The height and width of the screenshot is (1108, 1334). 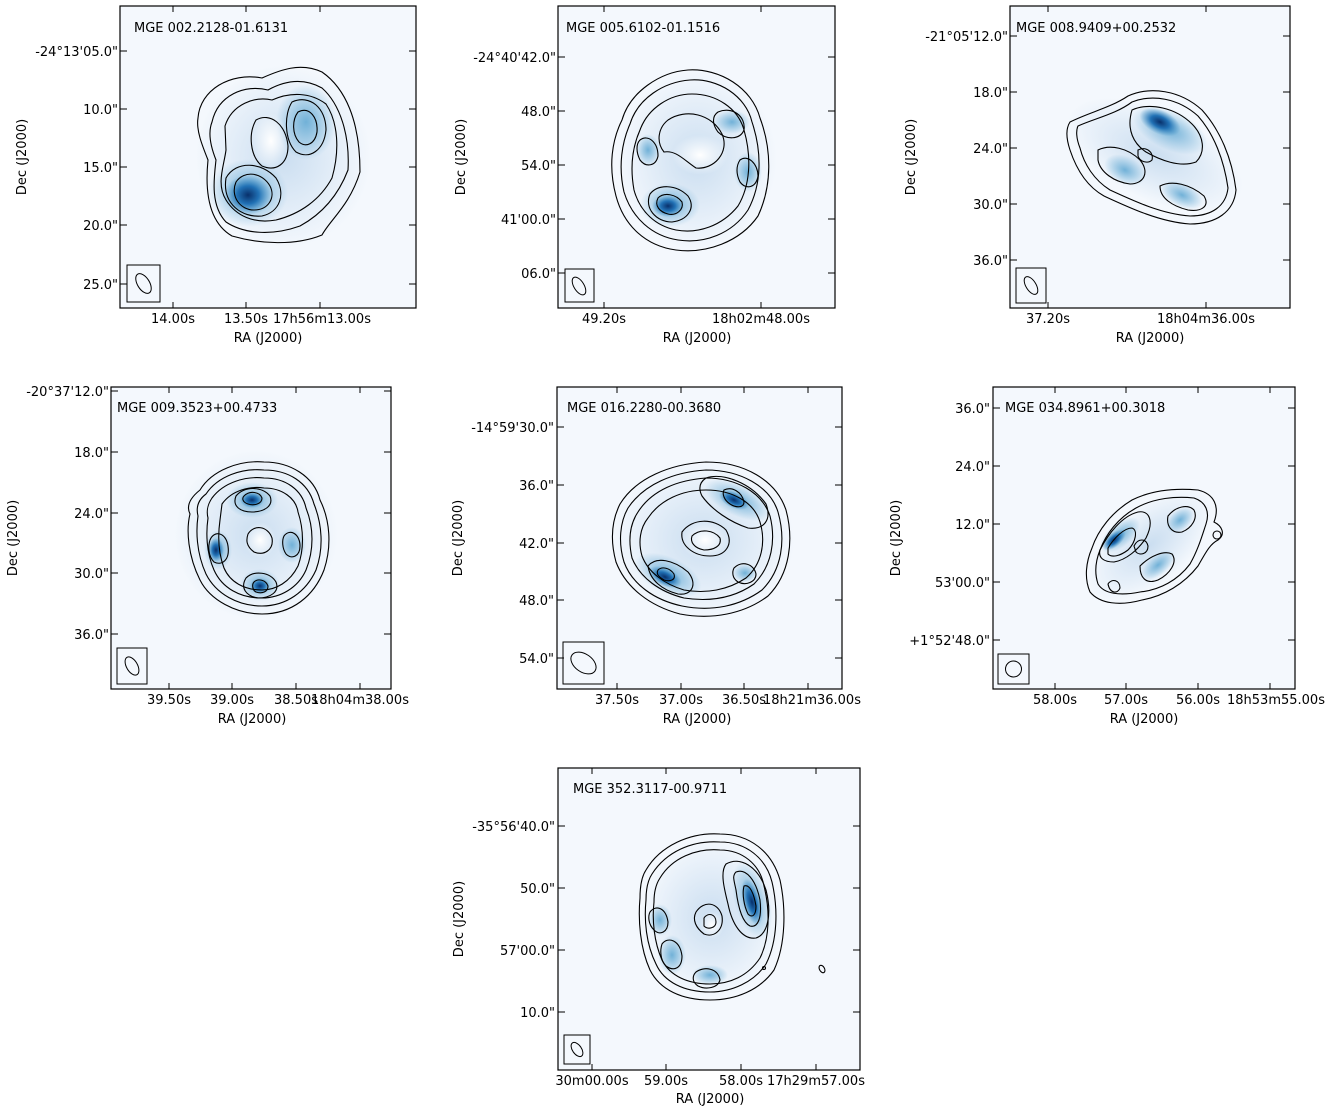 What do you see at coordinates (1198, 700) in the screenshot?
I see `panel-6-xtick: 56.00s` at bounding box center [1198, 700].